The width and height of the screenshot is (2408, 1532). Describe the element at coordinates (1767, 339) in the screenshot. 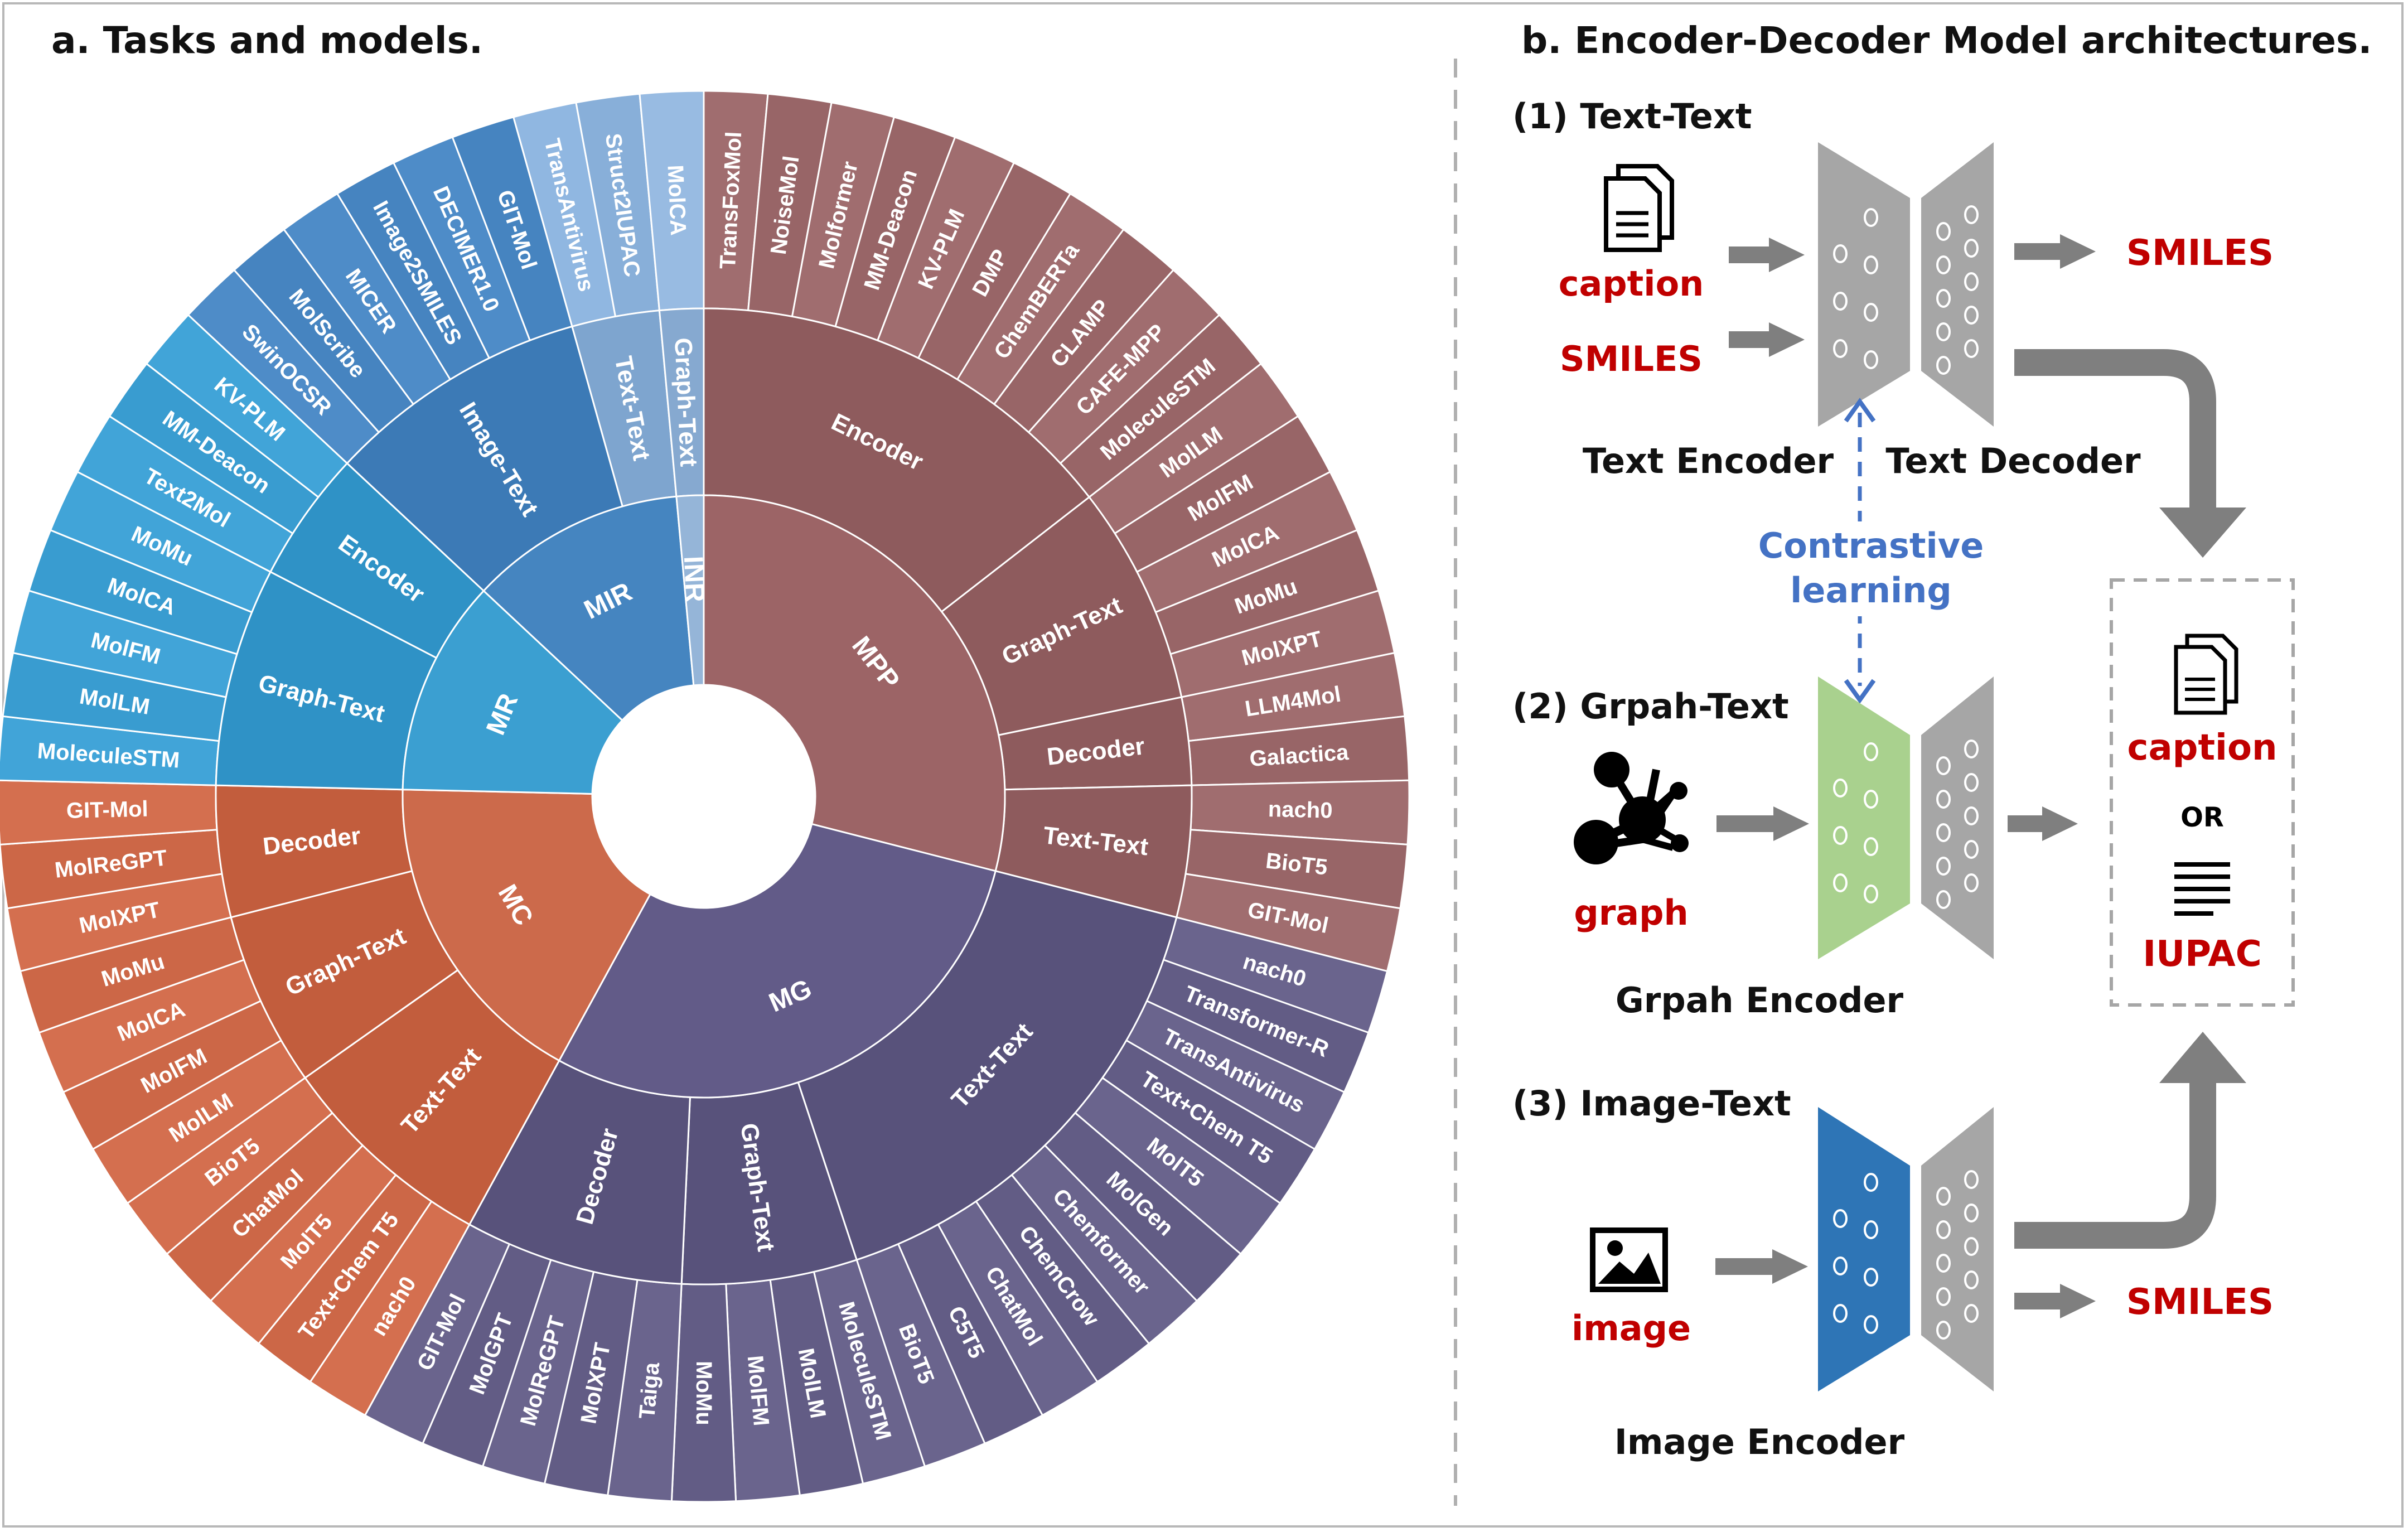

I see `arrow-smiles-to-encoder` at that location.